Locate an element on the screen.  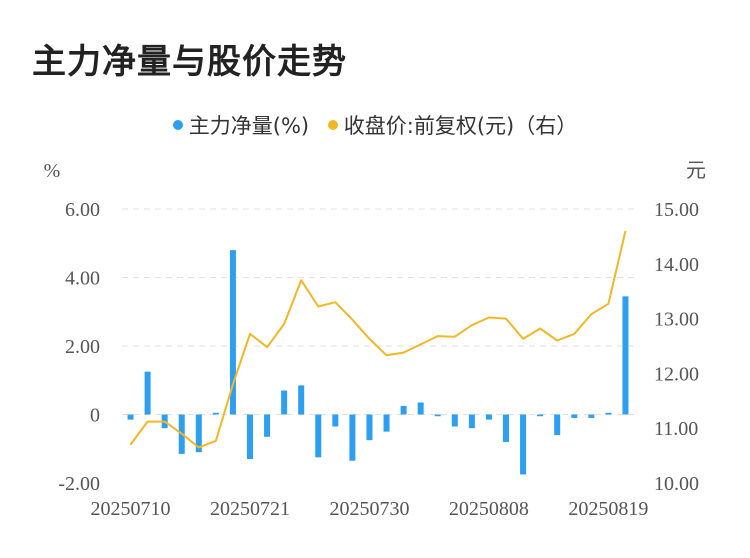
right-tick-label: 13.00 is located at coordinates (676, 320).